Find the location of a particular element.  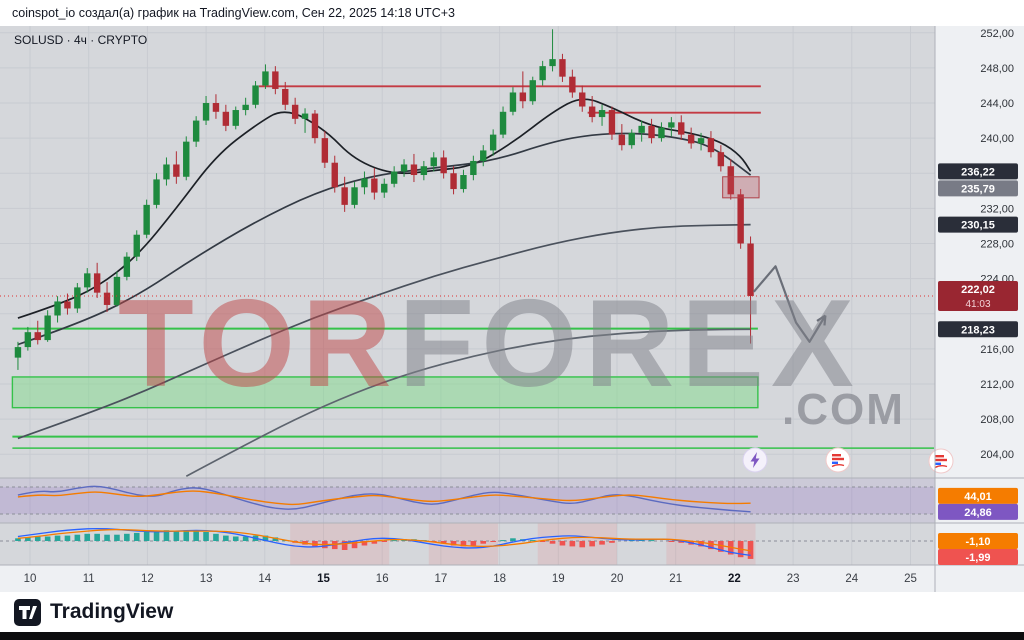

price-badge-value: 236,22 is located at coordinates (978, 172).